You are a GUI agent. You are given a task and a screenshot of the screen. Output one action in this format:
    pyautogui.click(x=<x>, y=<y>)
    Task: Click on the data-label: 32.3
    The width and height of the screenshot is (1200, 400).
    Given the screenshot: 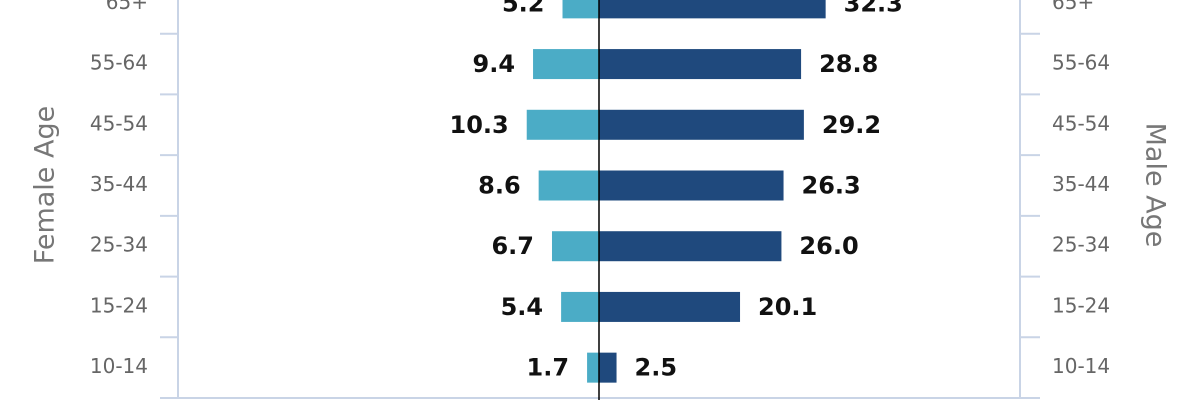 What is the action you would take?
    pyautogui.click(x=873, y=8)
    